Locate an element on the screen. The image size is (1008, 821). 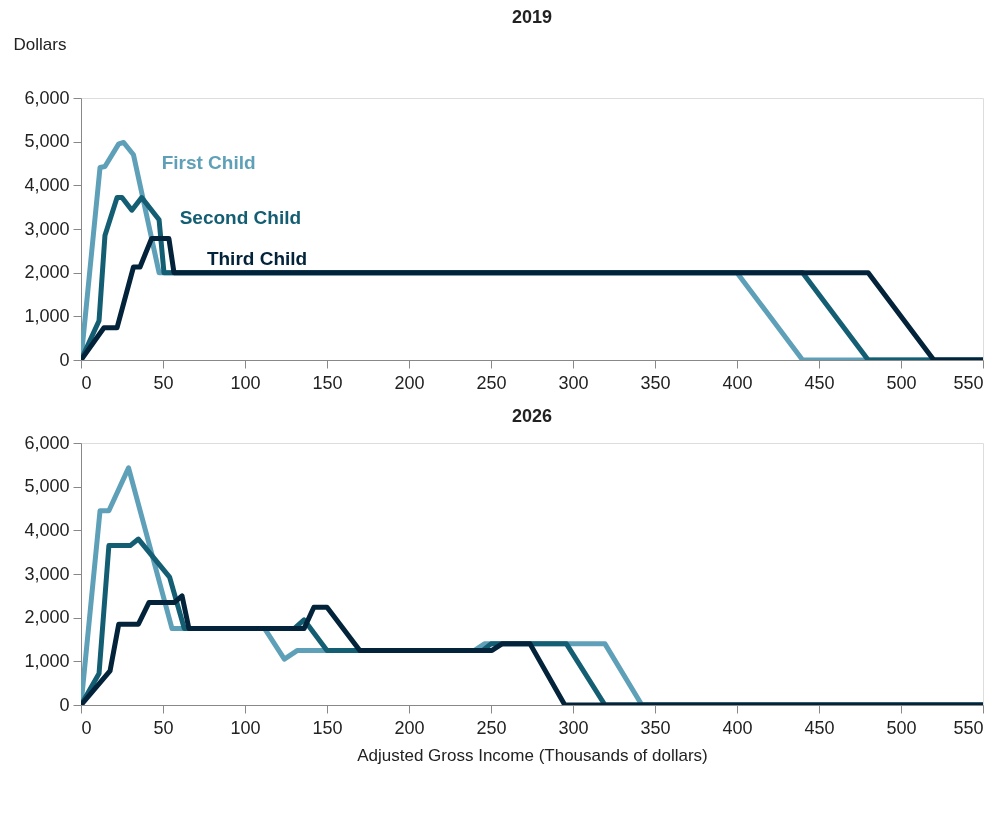
y-axis-title: Dollars is located at coordinates (40, 44).